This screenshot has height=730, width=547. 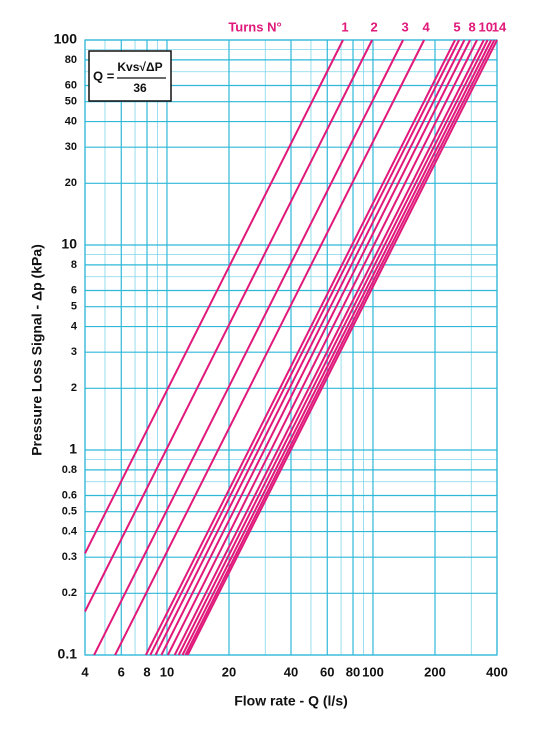 I want to click on x-tick-label: 100, so click(x=373, y=671).